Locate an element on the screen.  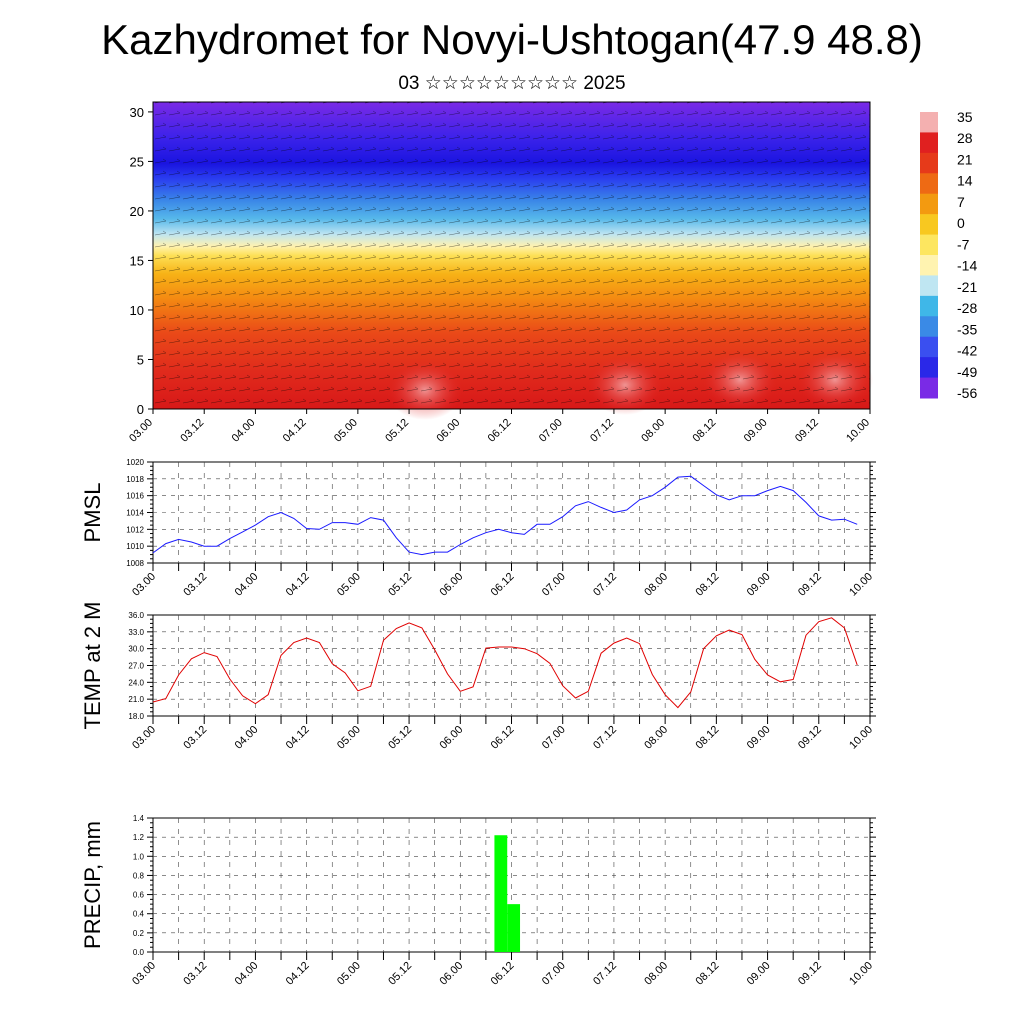
series-line is located at coordinates (505, 663).